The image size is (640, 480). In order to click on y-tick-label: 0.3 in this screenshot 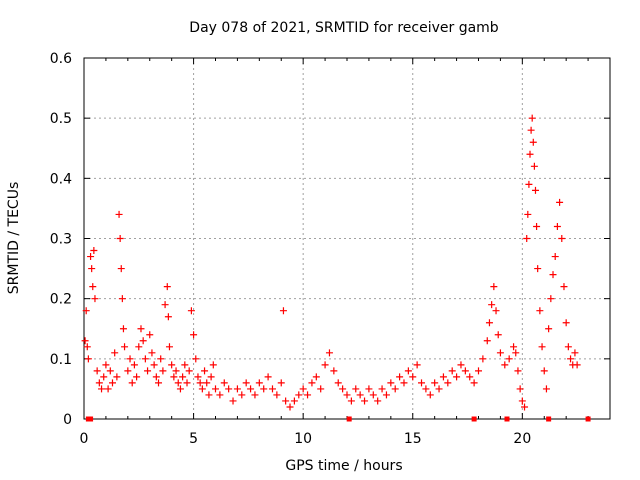, I will do `click(61, 240)`.